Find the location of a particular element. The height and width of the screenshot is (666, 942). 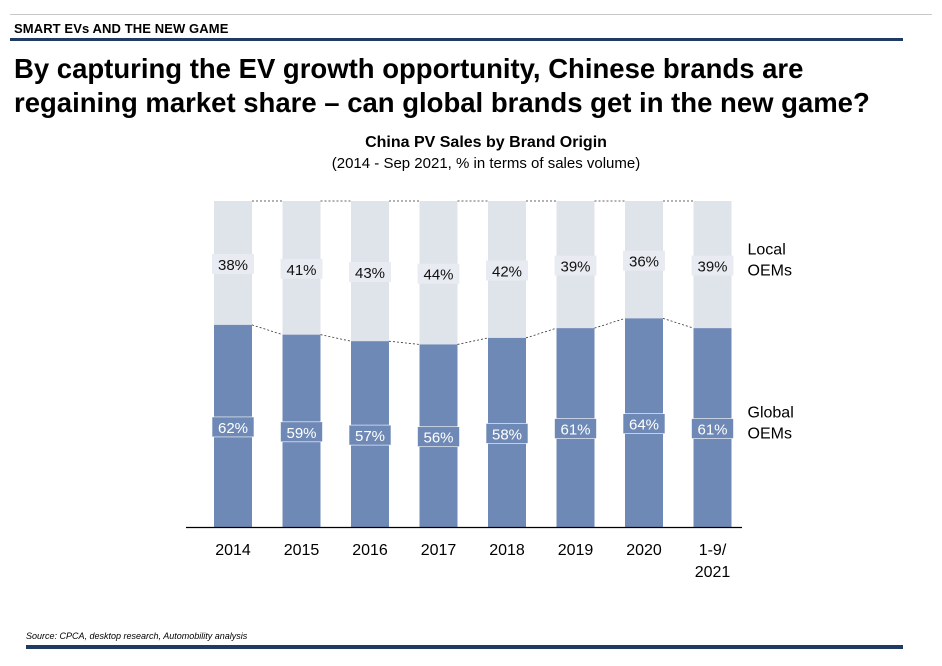

legend-local: Local OEMs is located at coordinates (770, 261).